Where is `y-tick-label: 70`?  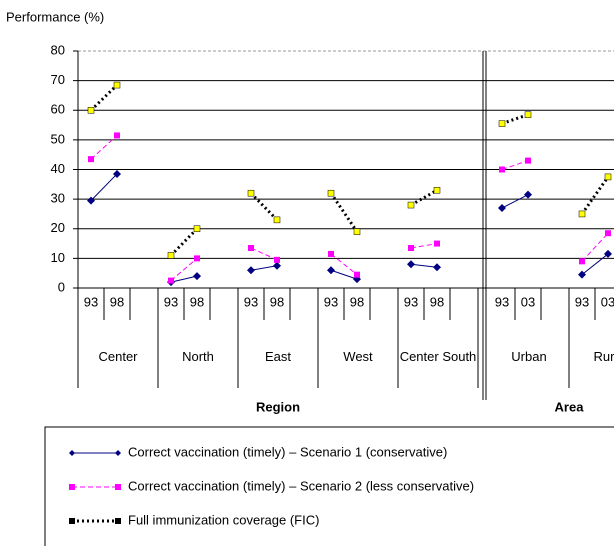 y-tick-label: 70 is located at coordinates (58, 79).